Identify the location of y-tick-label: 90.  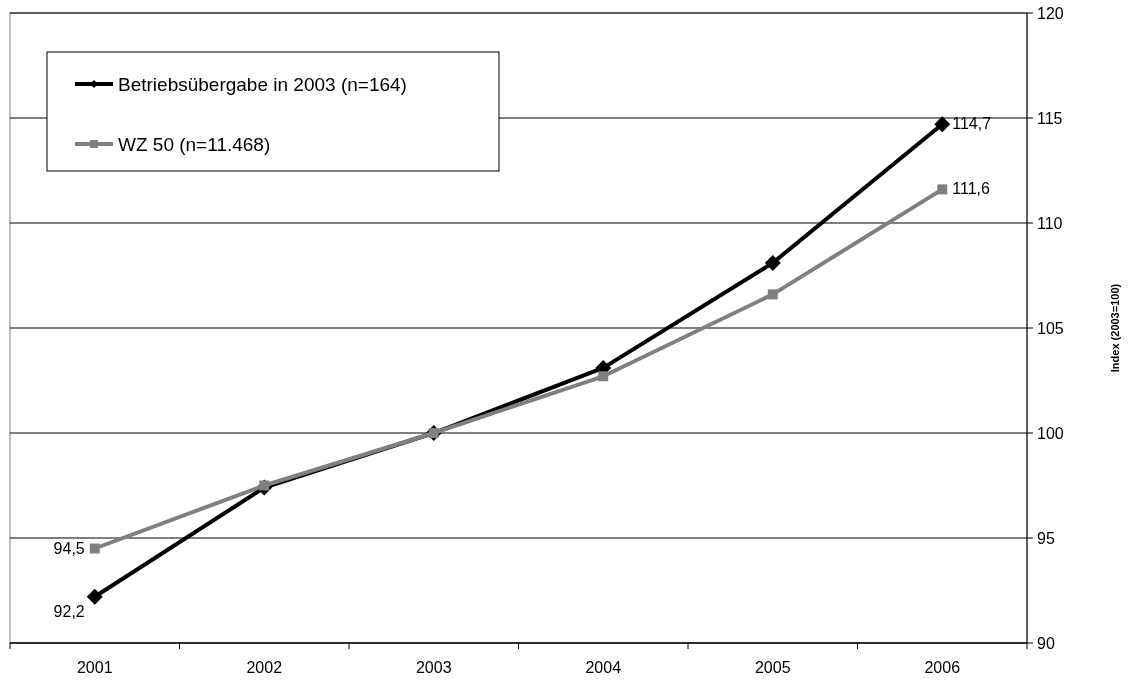
(1046, 643).